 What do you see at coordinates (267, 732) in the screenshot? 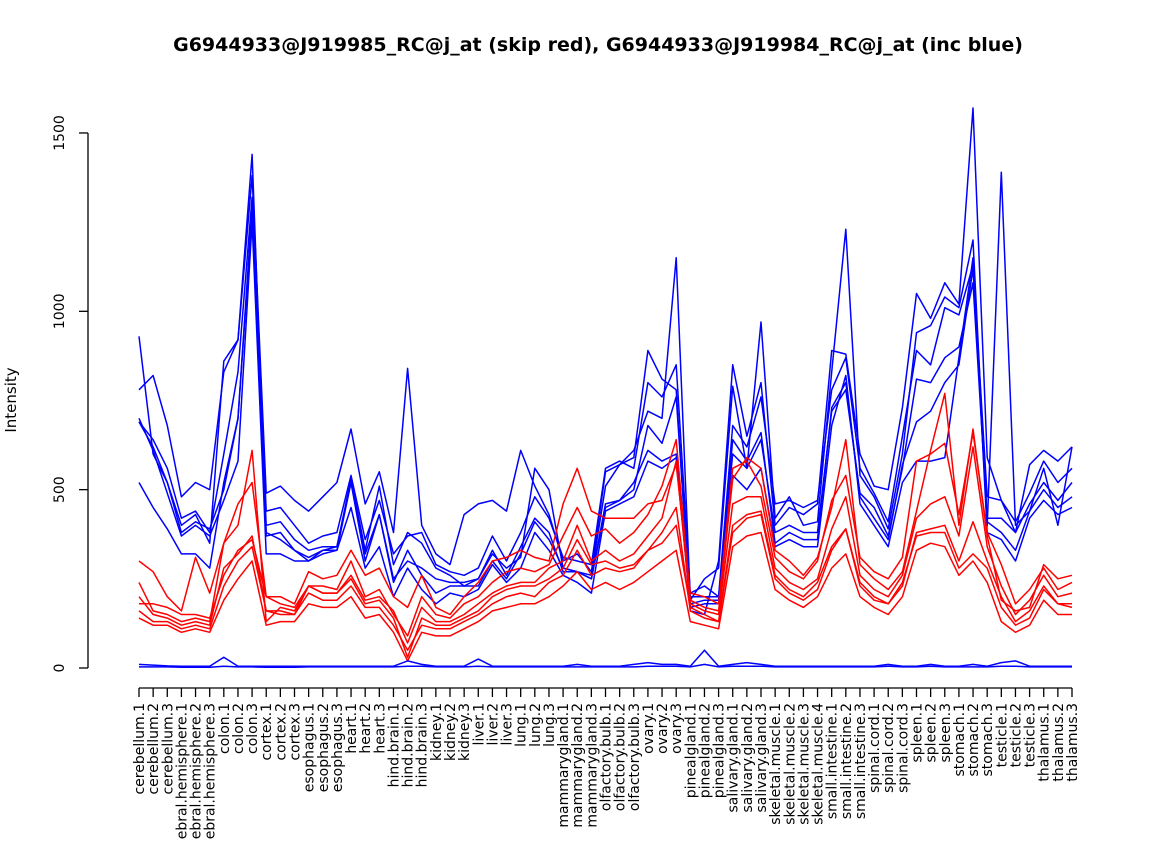
I see `x-tick-label: cortex.1` at bounding box center [267, 732].